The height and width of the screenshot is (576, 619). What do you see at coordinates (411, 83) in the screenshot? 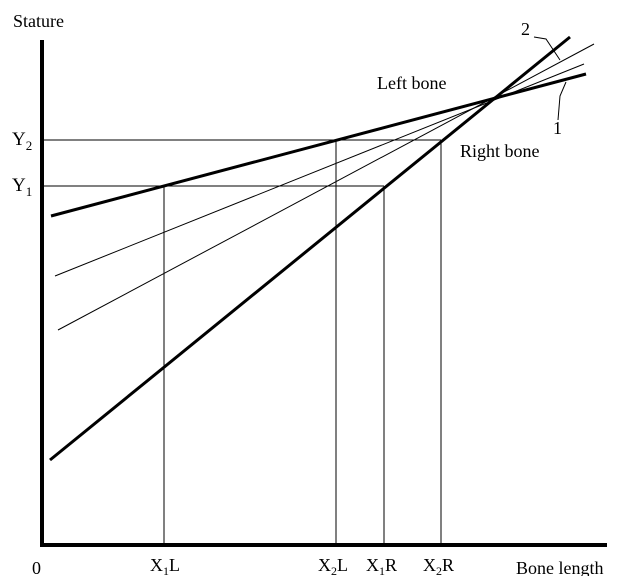
I see `left-bone-label: Left bone` at bounding box center [411, 83].